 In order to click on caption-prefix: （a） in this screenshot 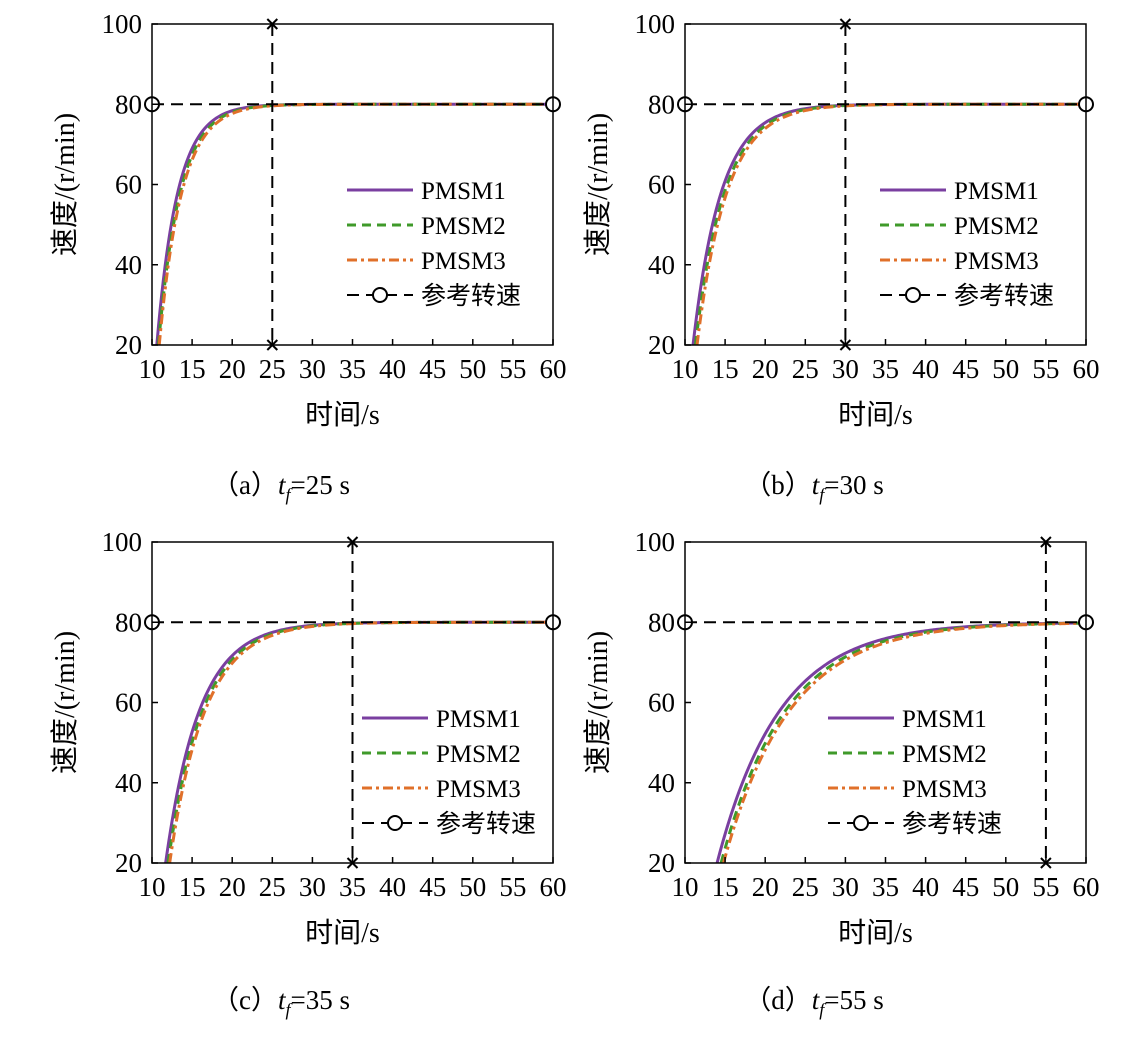, I will do `click(245, 485)`.